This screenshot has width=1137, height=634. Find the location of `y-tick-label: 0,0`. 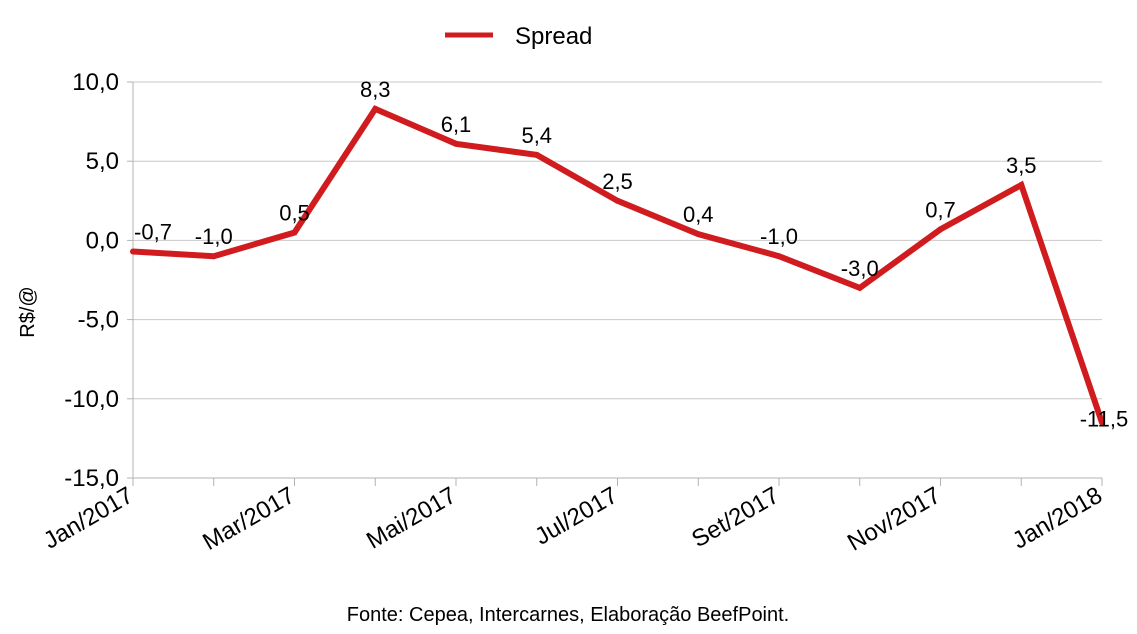

y-tick-label: 0,0 is located at coordinates (102, 240).